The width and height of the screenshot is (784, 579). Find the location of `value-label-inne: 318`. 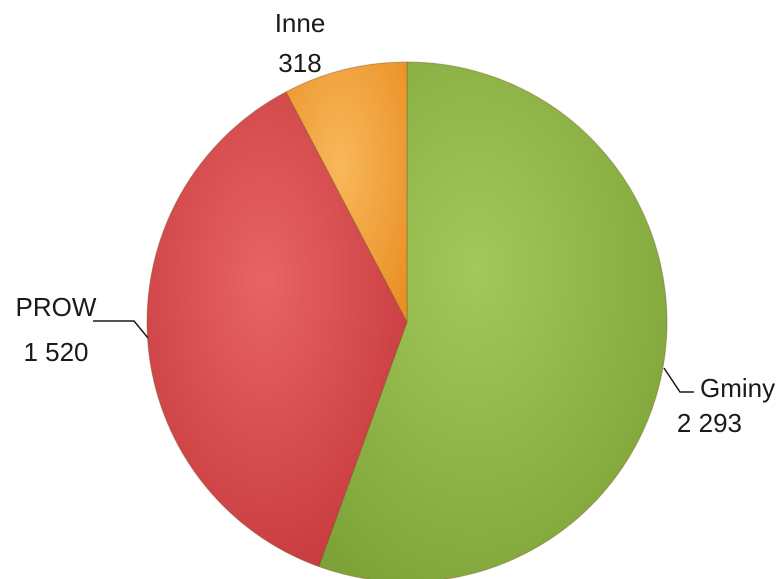

value-label-inne: 318 is located at coordinates (299, 63).